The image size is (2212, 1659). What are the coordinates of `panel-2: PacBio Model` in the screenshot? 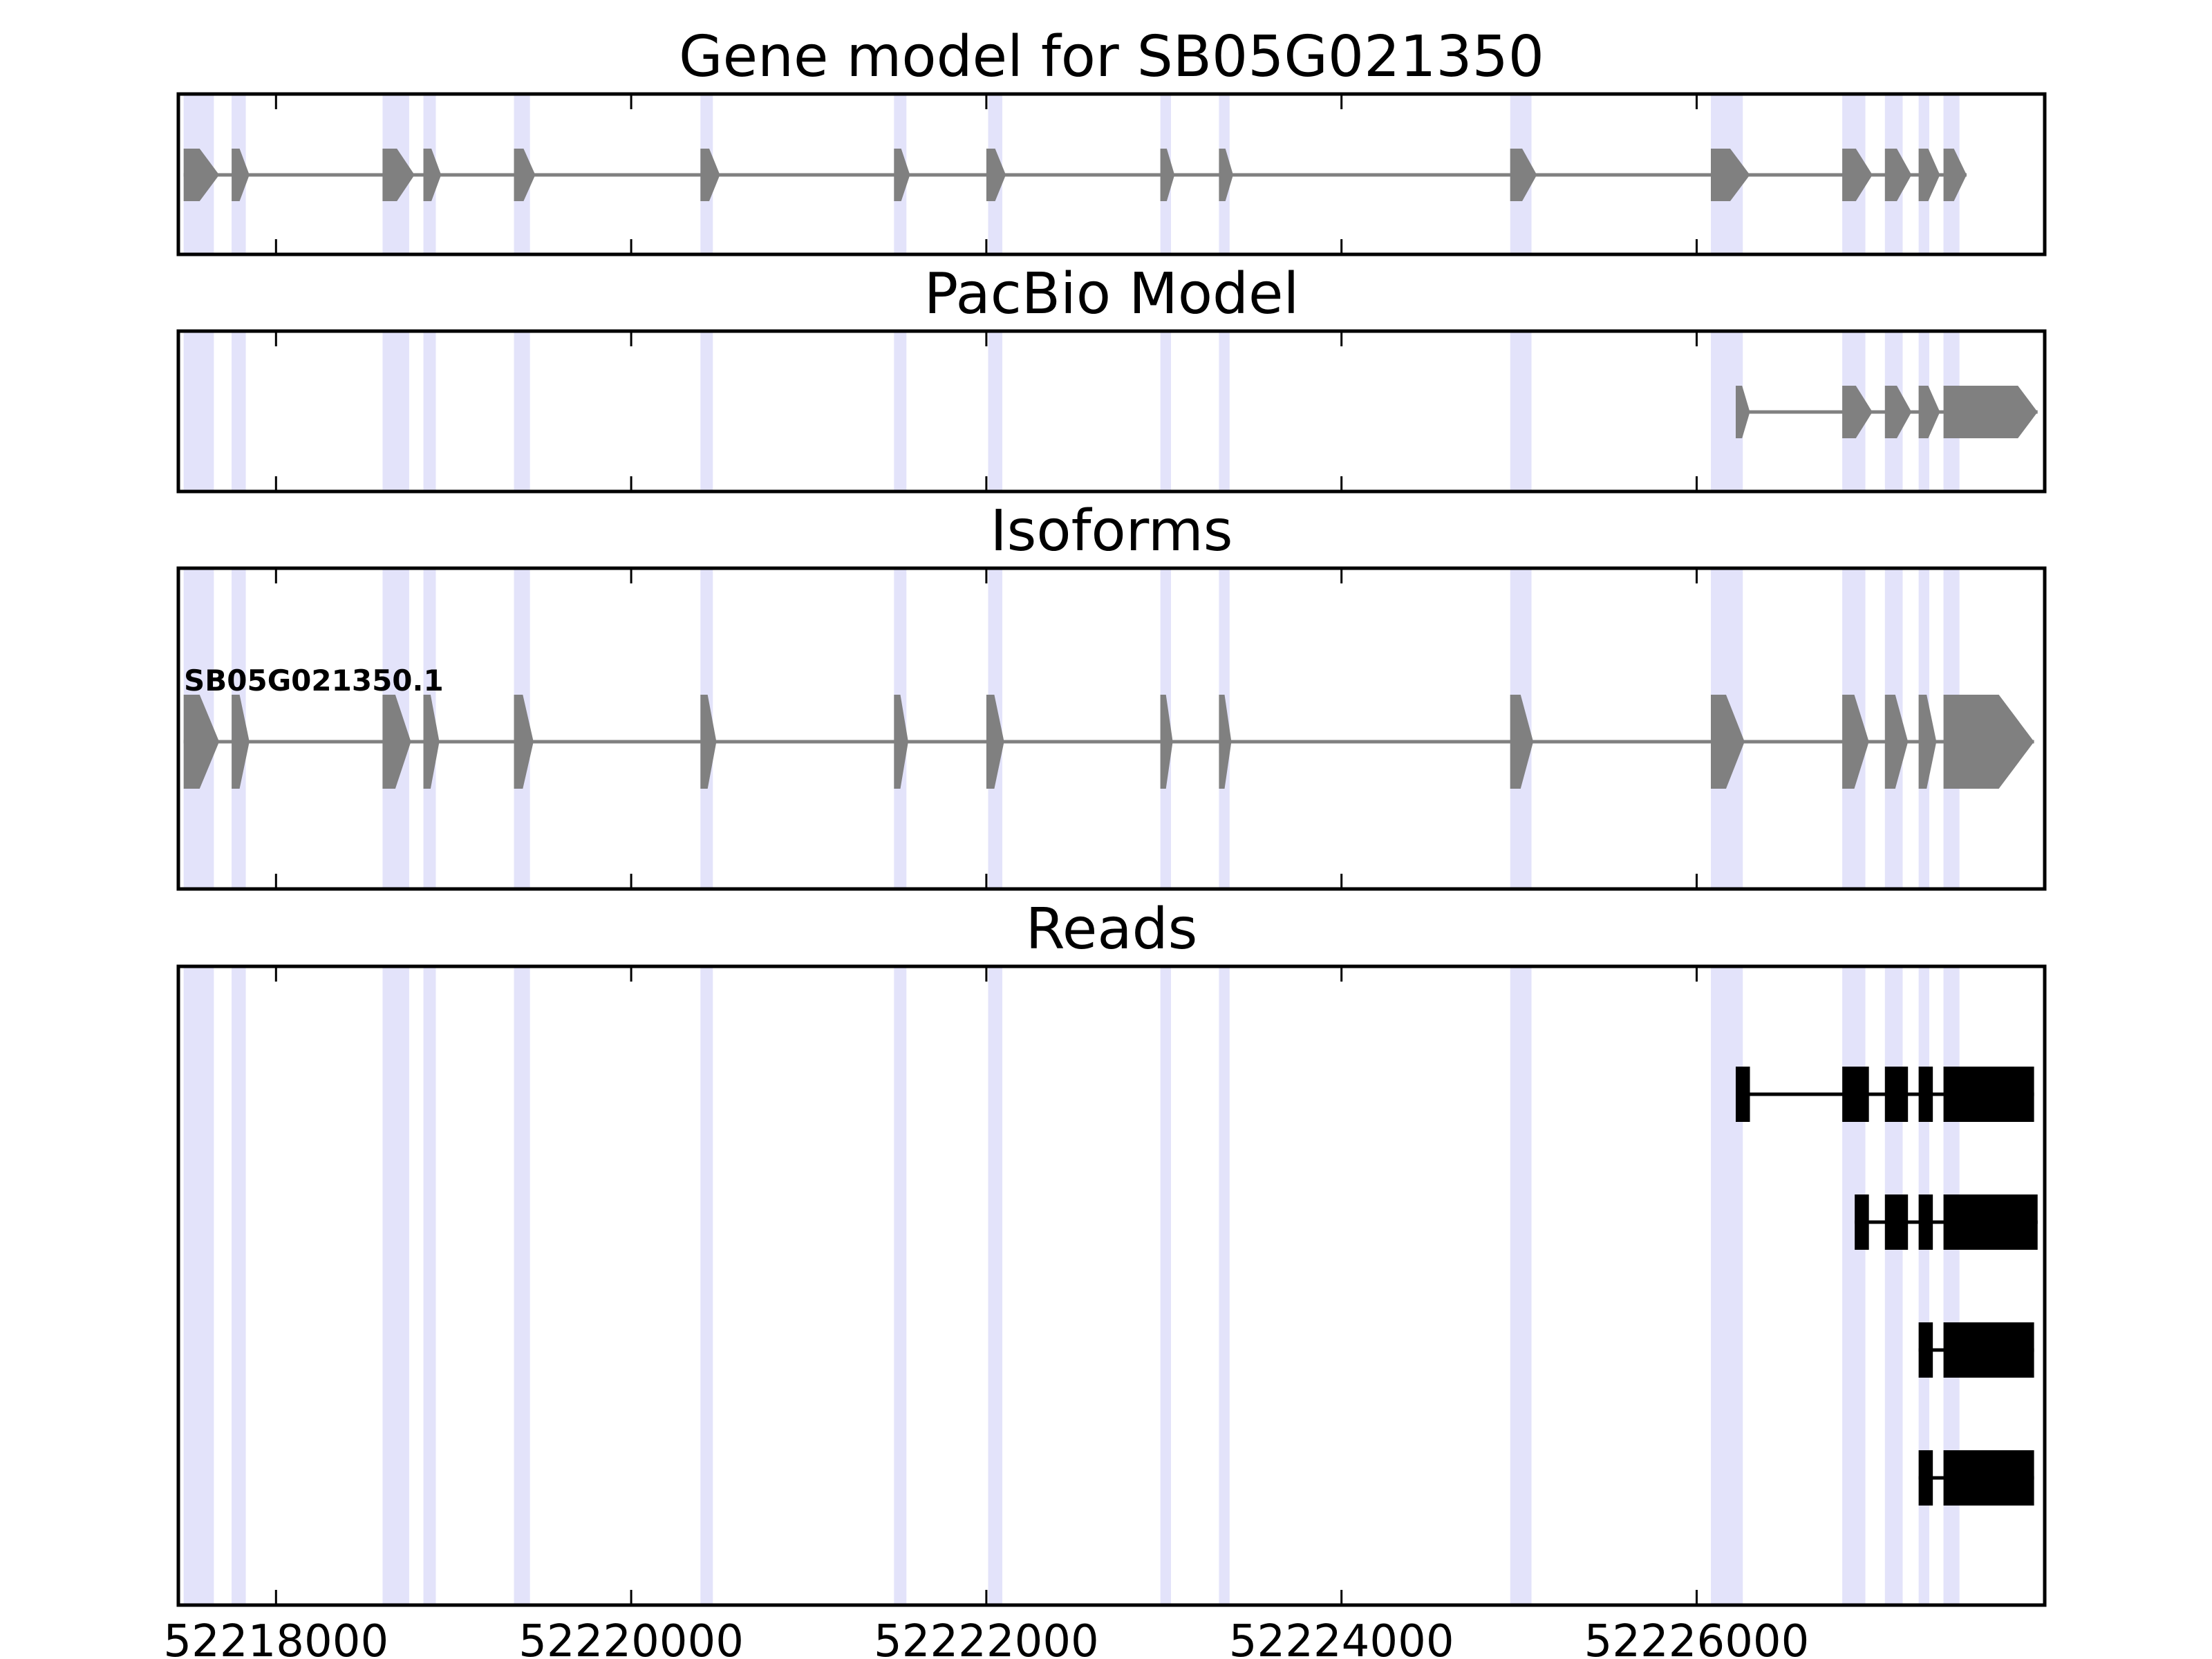 It's located at (1111, 378).